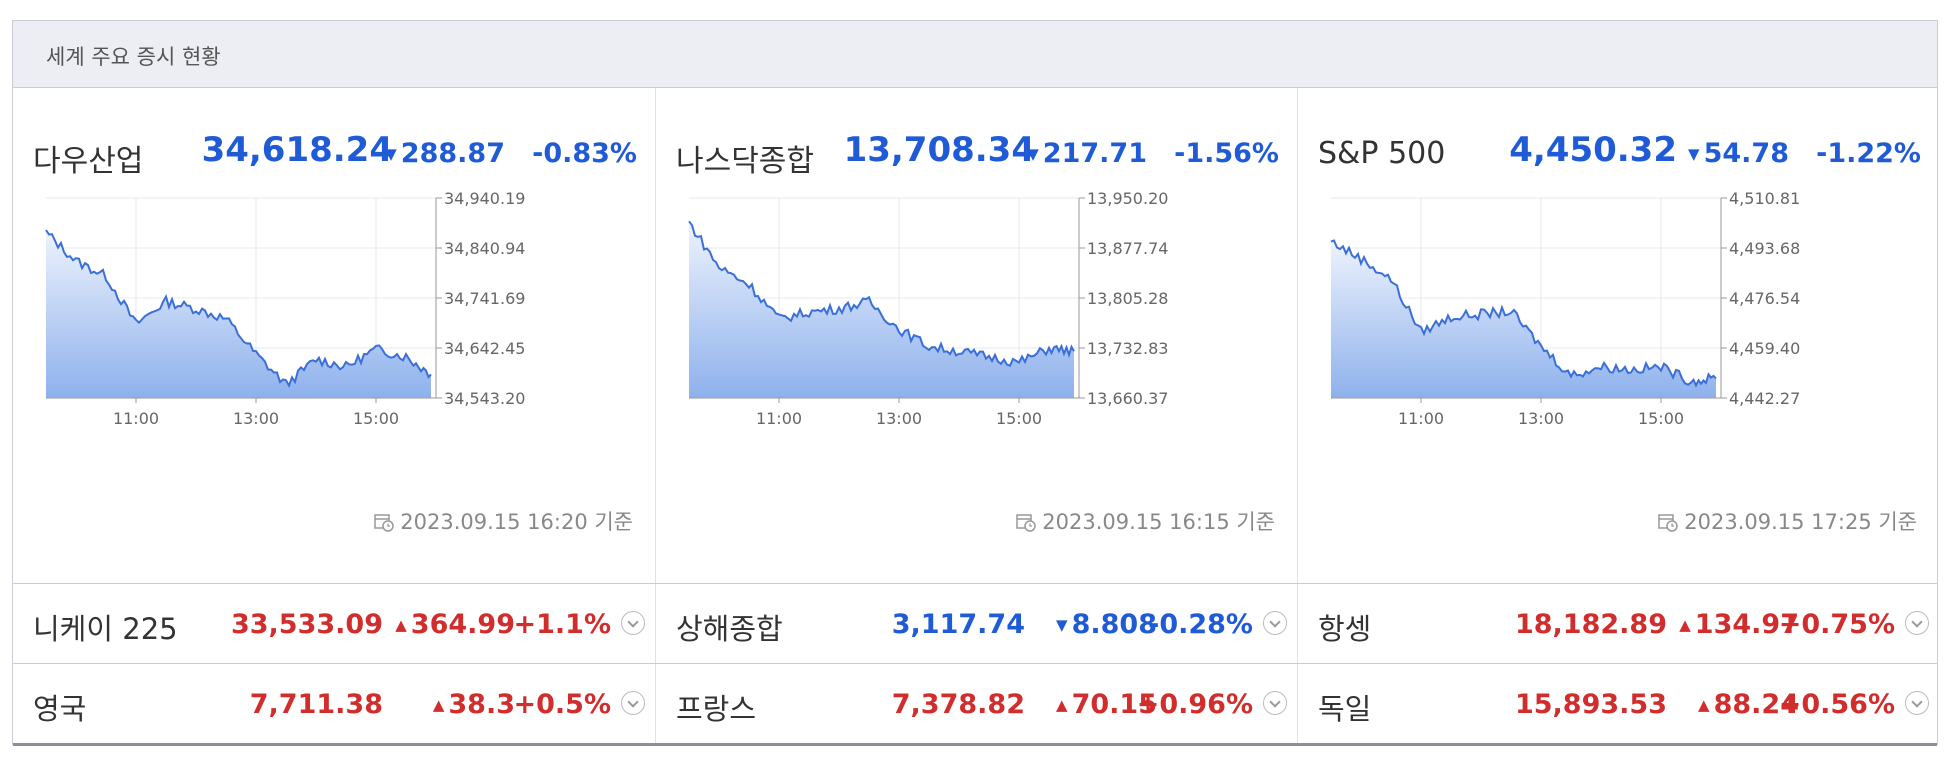  What do you see at coordinates (1836, 624) in the screenshot?
I see `market-percent: +0.75%` at bounding box center [1836, 624].